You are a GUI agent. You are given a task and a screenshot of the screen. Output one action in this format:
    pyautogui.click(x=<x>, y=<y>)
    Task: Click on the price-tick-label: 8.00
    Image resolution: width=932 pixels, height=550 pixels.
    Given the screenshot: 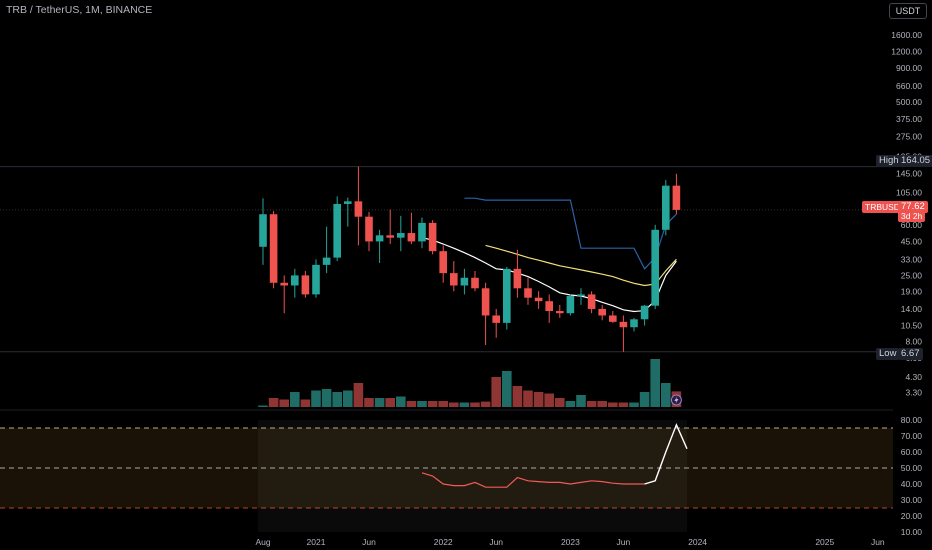 What is the action you would take?
    pyautogui.click(x=913, y=341)
    